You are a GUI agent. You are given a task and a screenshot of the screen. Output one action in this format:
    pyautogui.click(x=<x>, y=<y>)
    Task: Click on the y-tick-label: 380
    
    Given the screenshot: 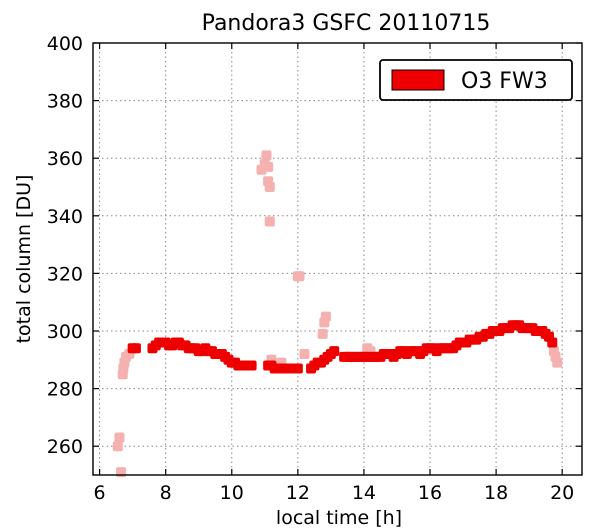 What is the action you would take?
    pyautogui.click(x=65, y=102)
    